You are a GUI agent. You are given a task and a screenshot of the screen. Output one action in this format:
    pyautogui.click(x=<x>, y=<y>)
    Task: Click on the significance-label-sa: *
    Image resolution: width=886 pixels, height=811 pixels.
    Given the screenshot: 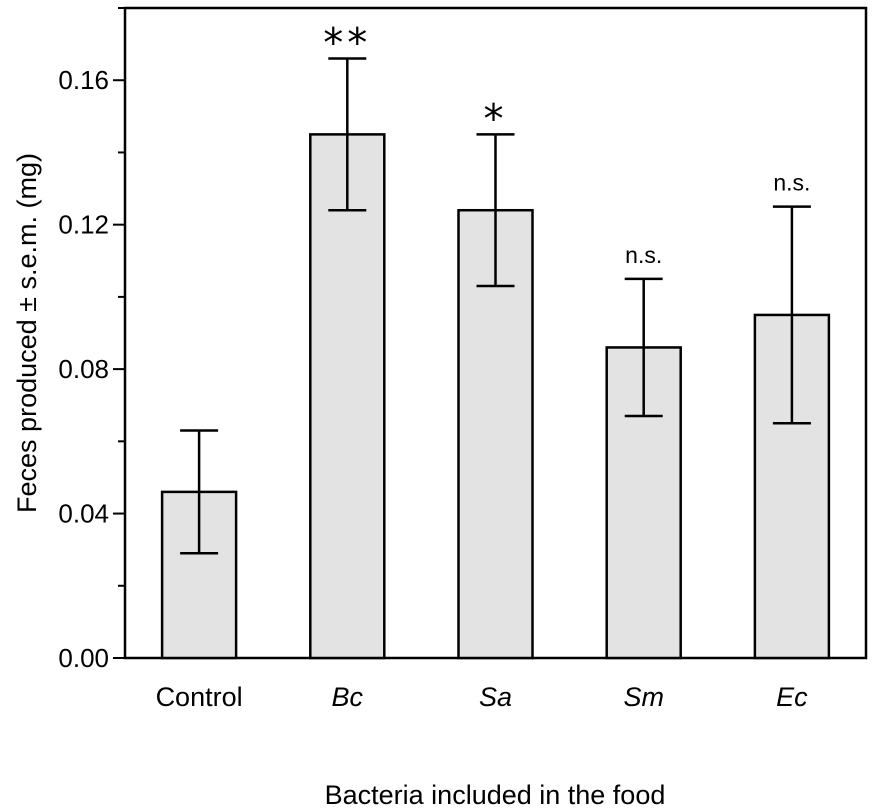 What is the action you would take?
    pyautogui.click(x=496, y=119)
    